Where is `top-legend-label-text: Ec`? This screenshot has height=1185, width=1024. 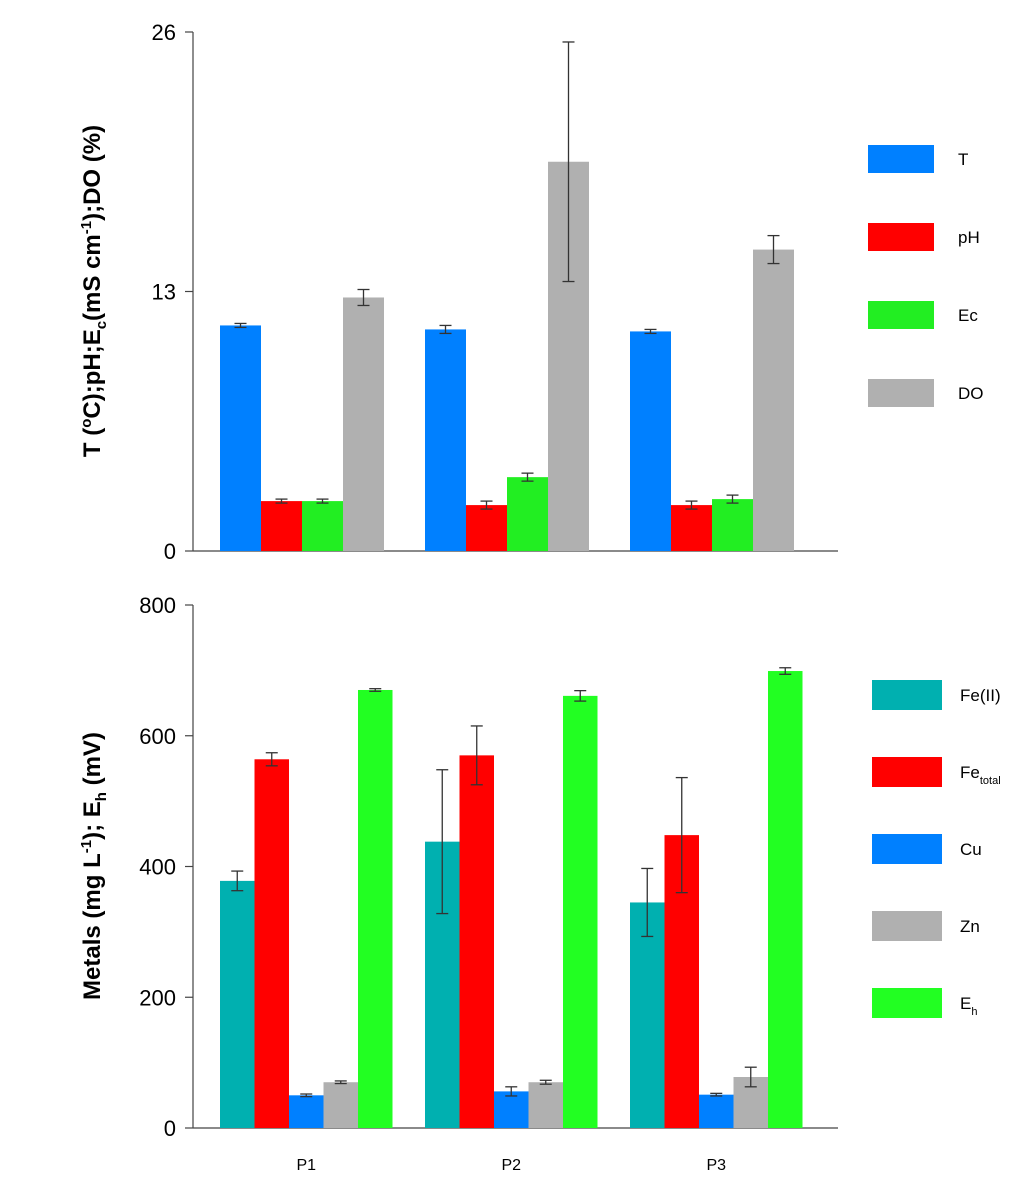 top-legend-label-text: Ec is located at coordinates (968, 315).